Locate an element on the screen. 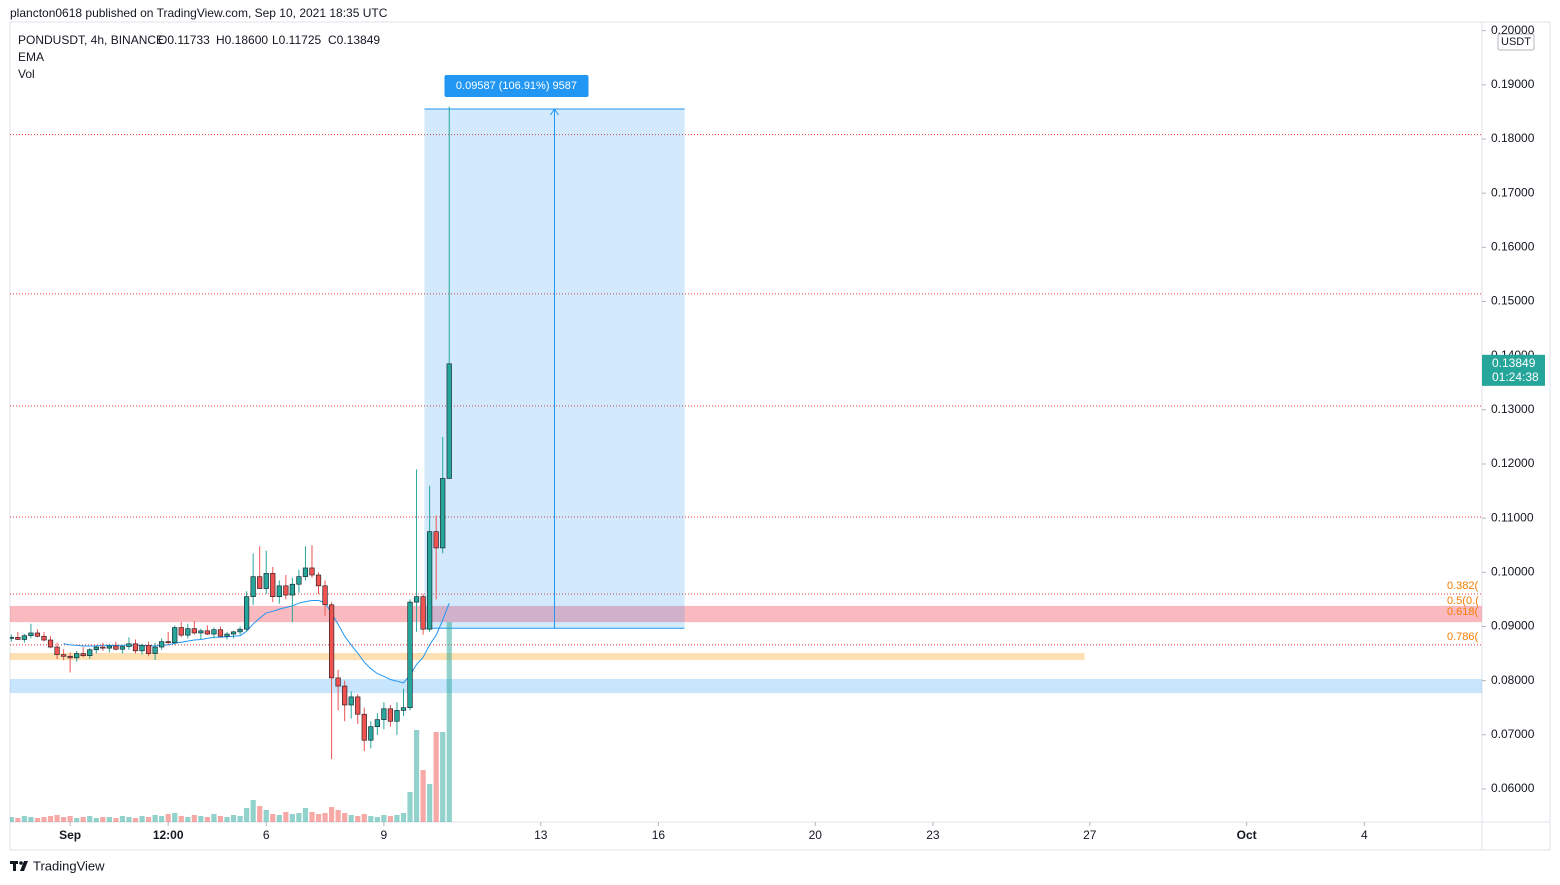  y-tick-label: 0.20000 is located at coordinates (1513, 30).